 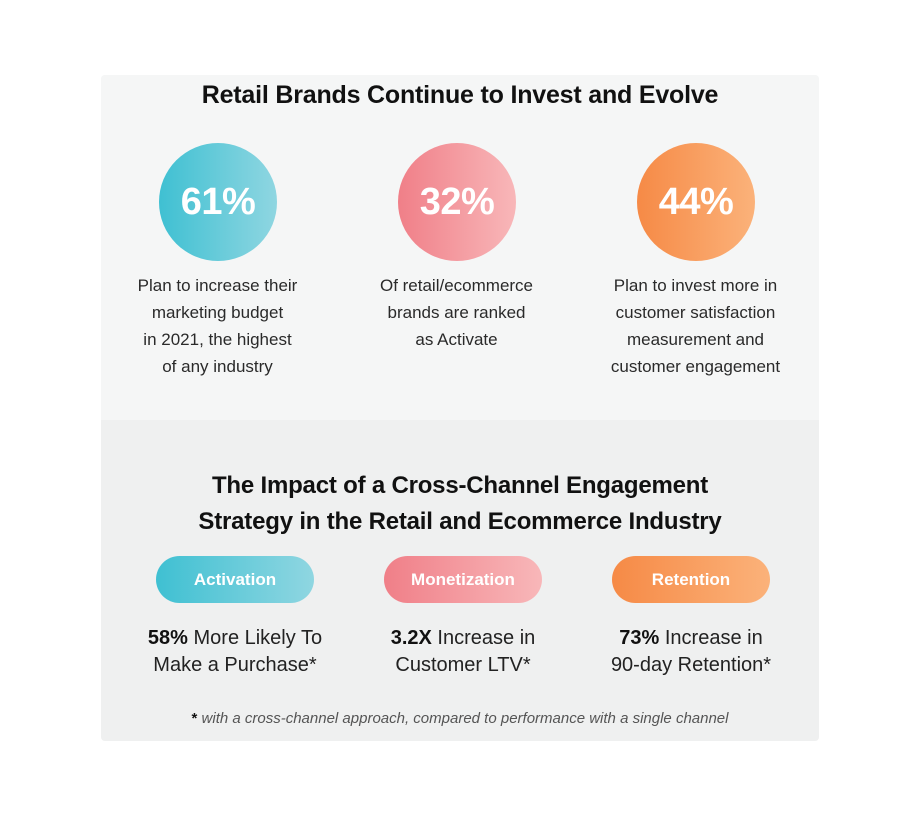 I want to click on retention-line1: Increase in, so click(x=711, y=638).